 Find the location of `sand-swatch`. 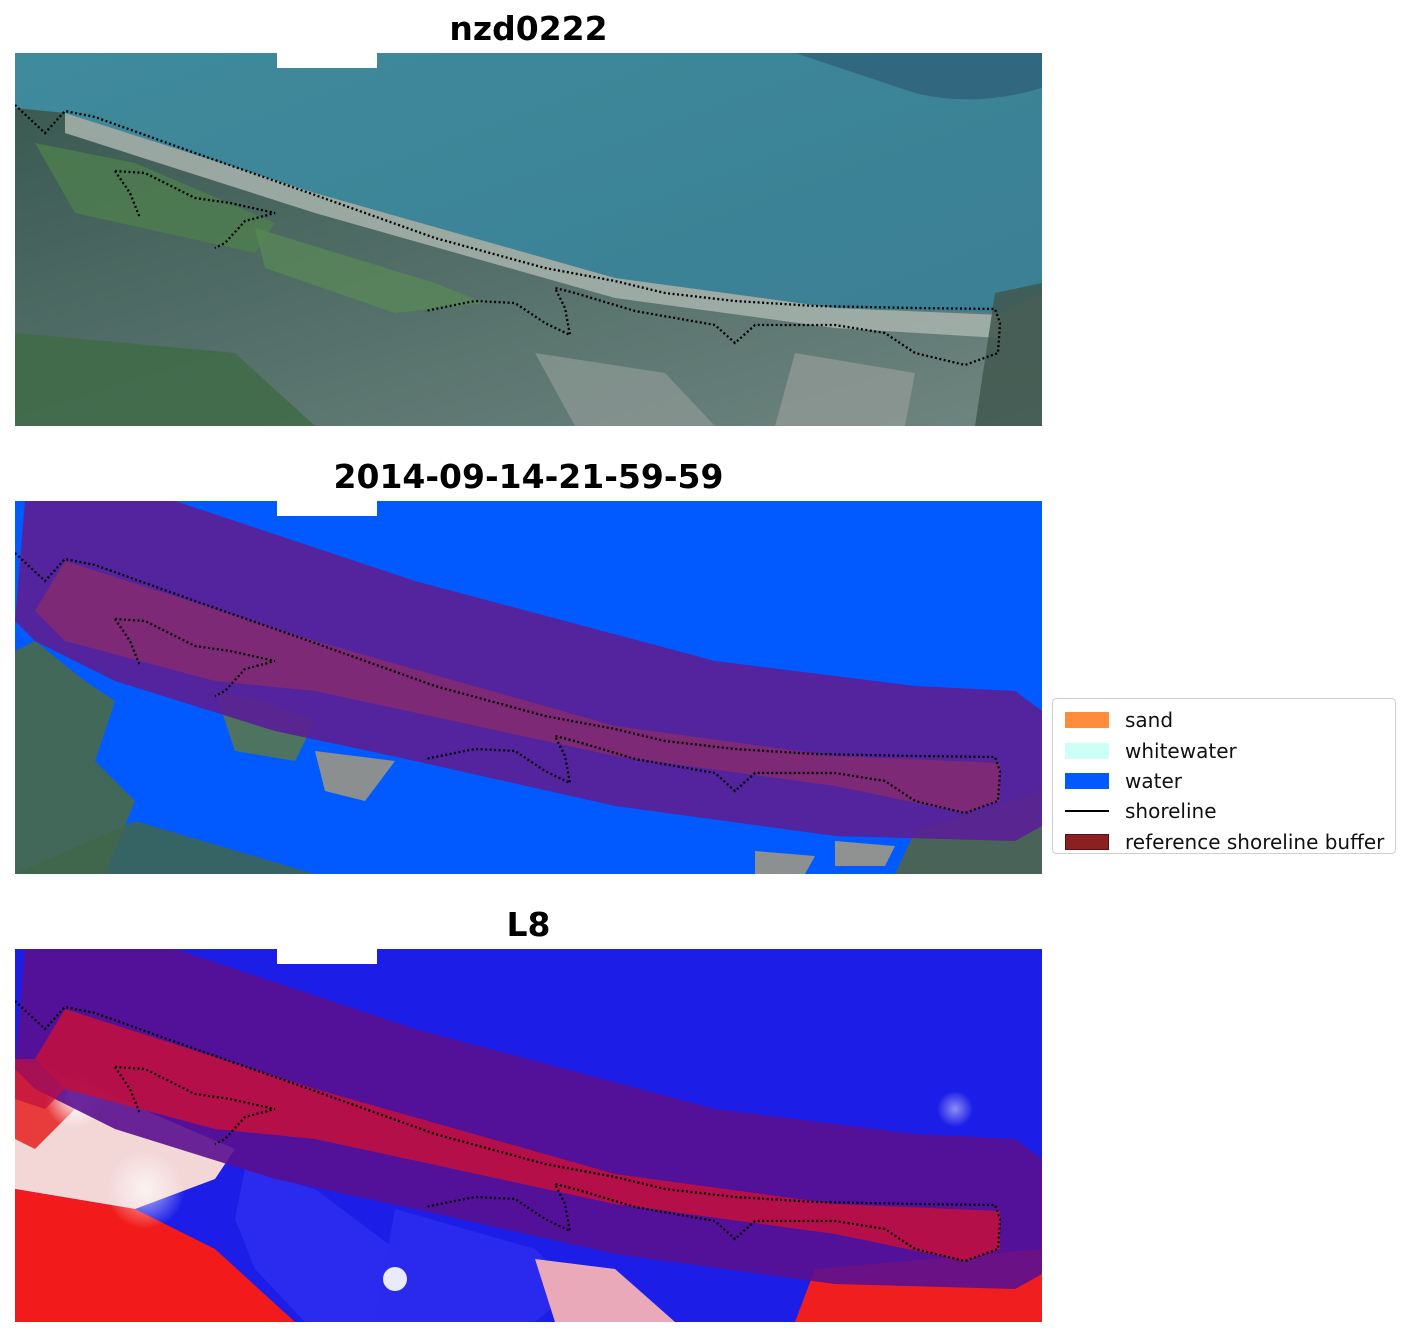

sand-swatch is located at coordinates (1087, 720).